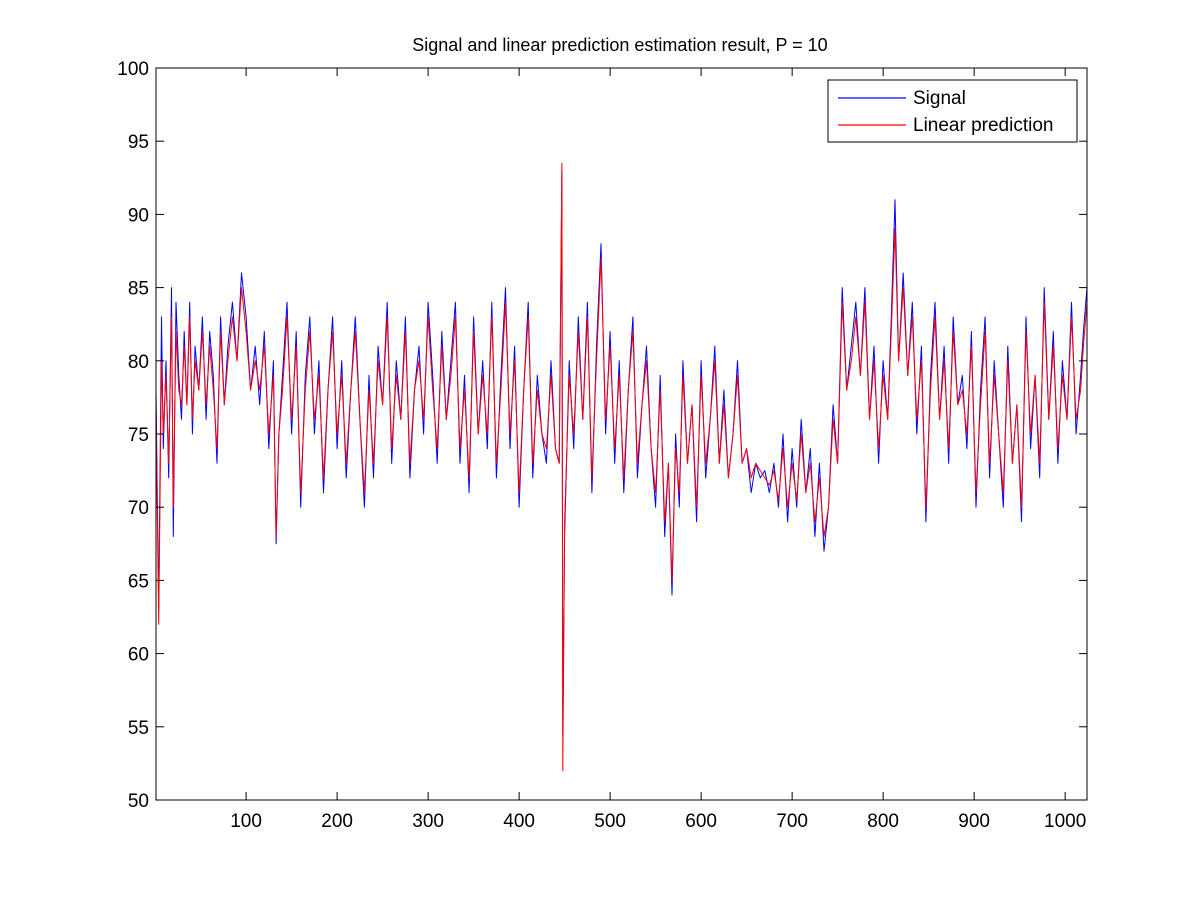 Image resolution: width=1200 pixels, height=900 pixels. Describe the element at coordinates (138, 362) in the screenshot. I see `y-tick-label: 80` at that location.